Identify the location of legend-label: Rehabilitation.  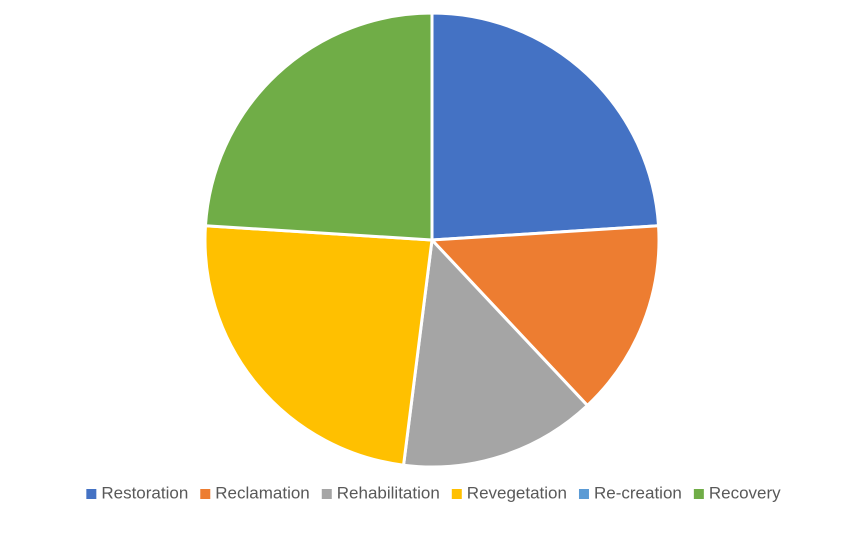
(388, 492).